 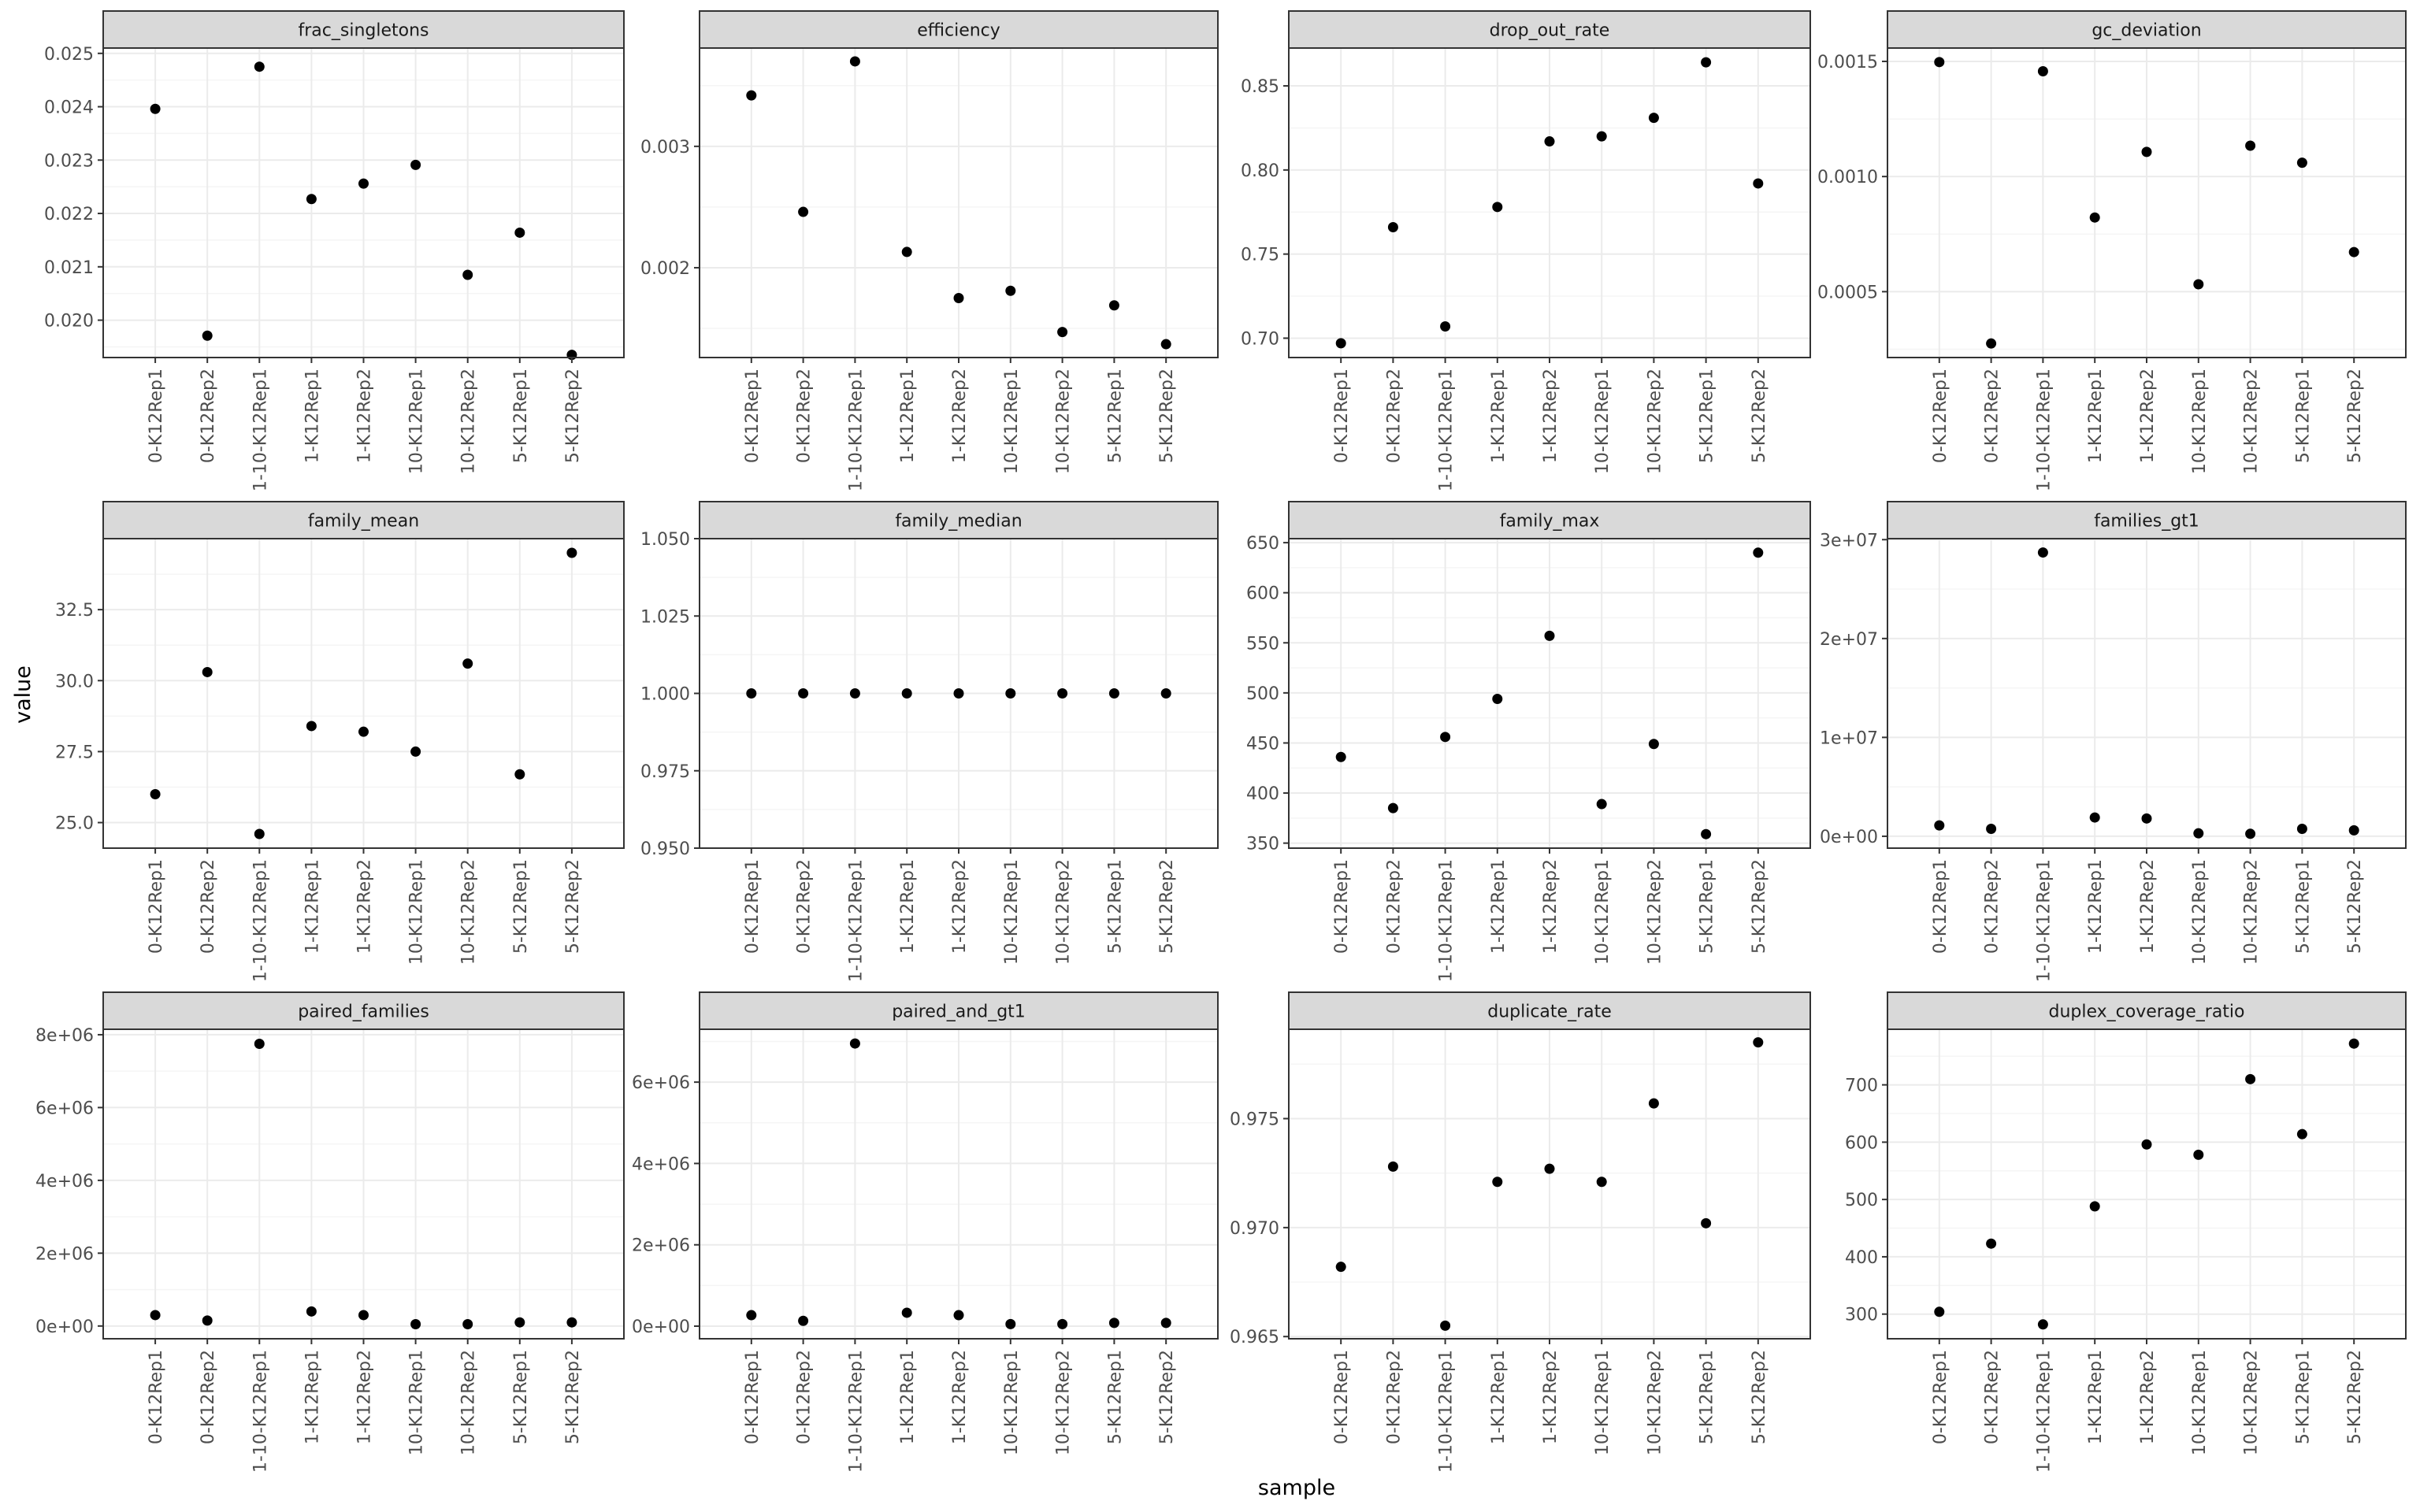 I want to click on x-tick-label: 5-K12Rep2, so click(x=2355, y=1397).